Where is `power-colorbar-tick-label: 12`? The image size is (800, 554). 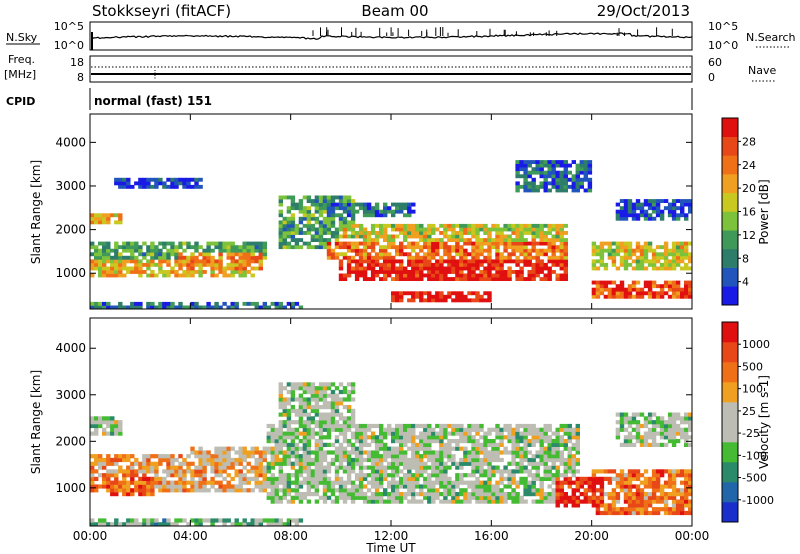
power-colorbar-tick-label: 12 is located at coordinates (749, 235).